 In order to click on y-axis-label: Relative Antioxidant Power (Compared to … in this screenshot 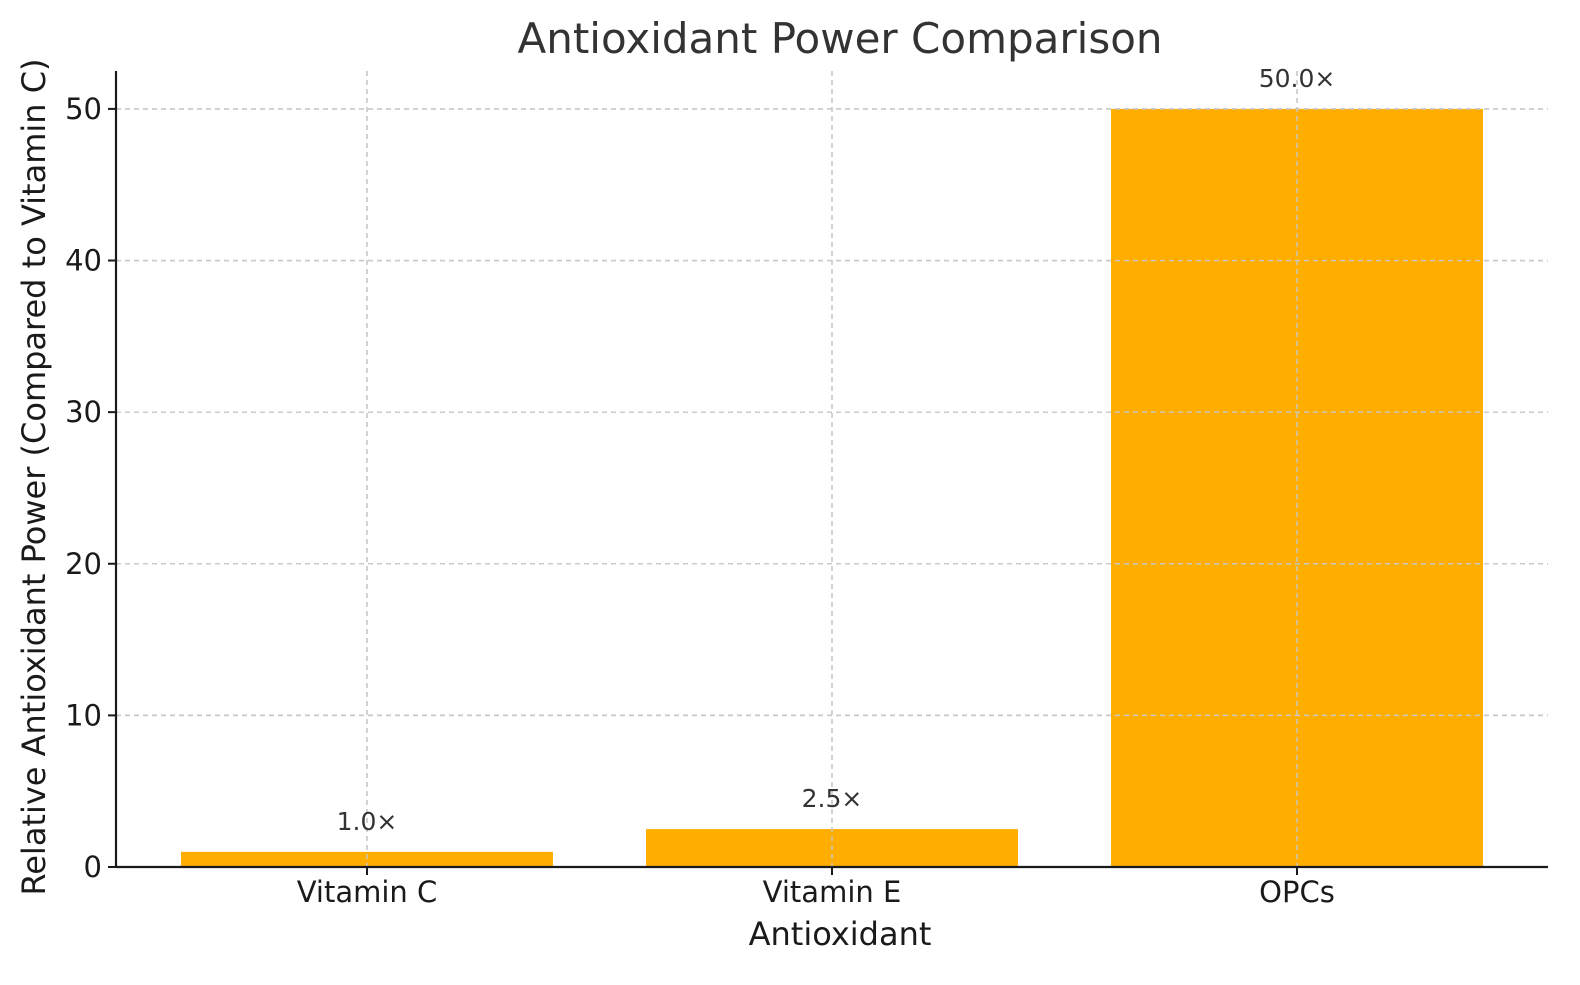, I will do `click(34, 476)`.